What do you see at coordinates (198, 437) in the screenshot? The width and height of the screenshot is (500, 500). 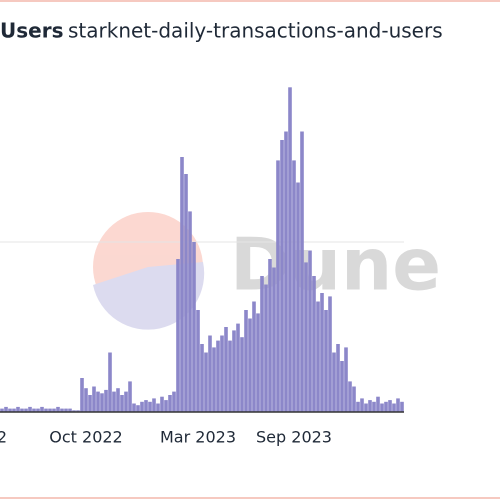 I see `x-tick-label: Mar 2023` at bounding box center [198, 437].